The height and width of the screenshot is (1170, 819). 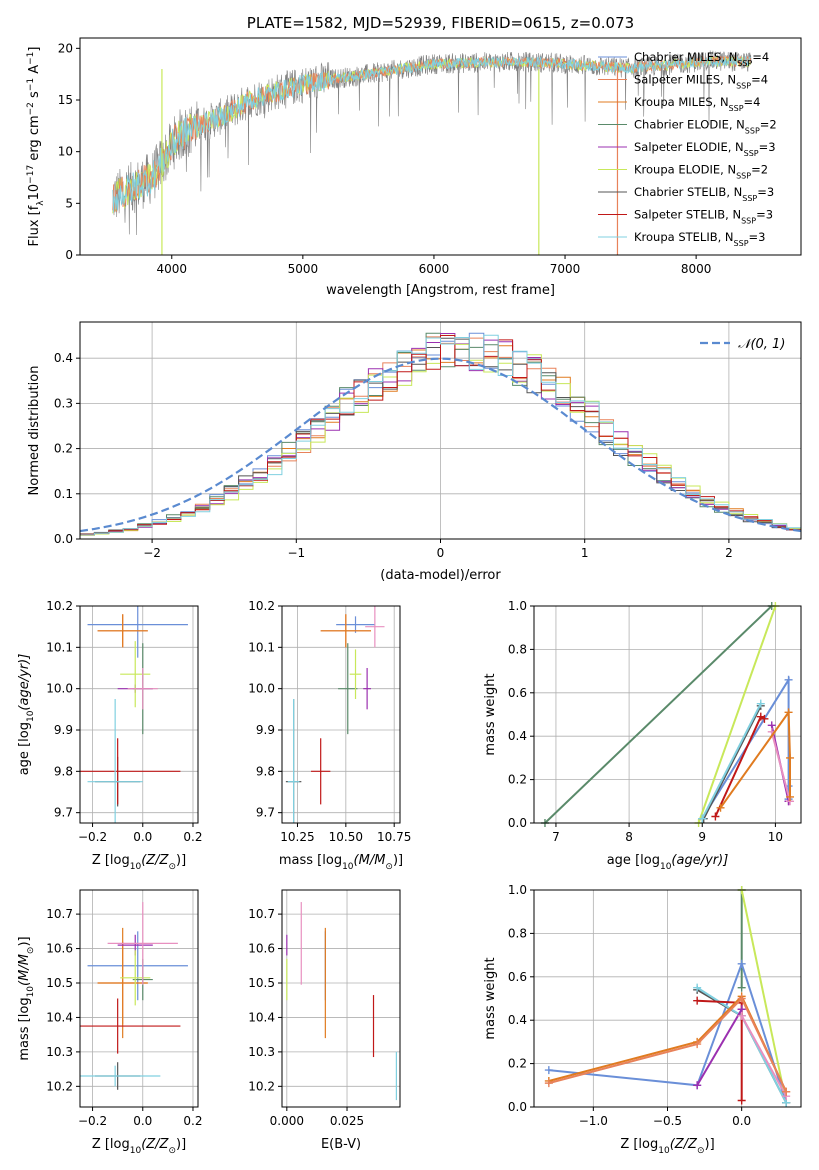 What do you see at coordinates (517, 780) in the screenshot?
I see `y-tick-label: 0.2` at bounding box center [517, 780].